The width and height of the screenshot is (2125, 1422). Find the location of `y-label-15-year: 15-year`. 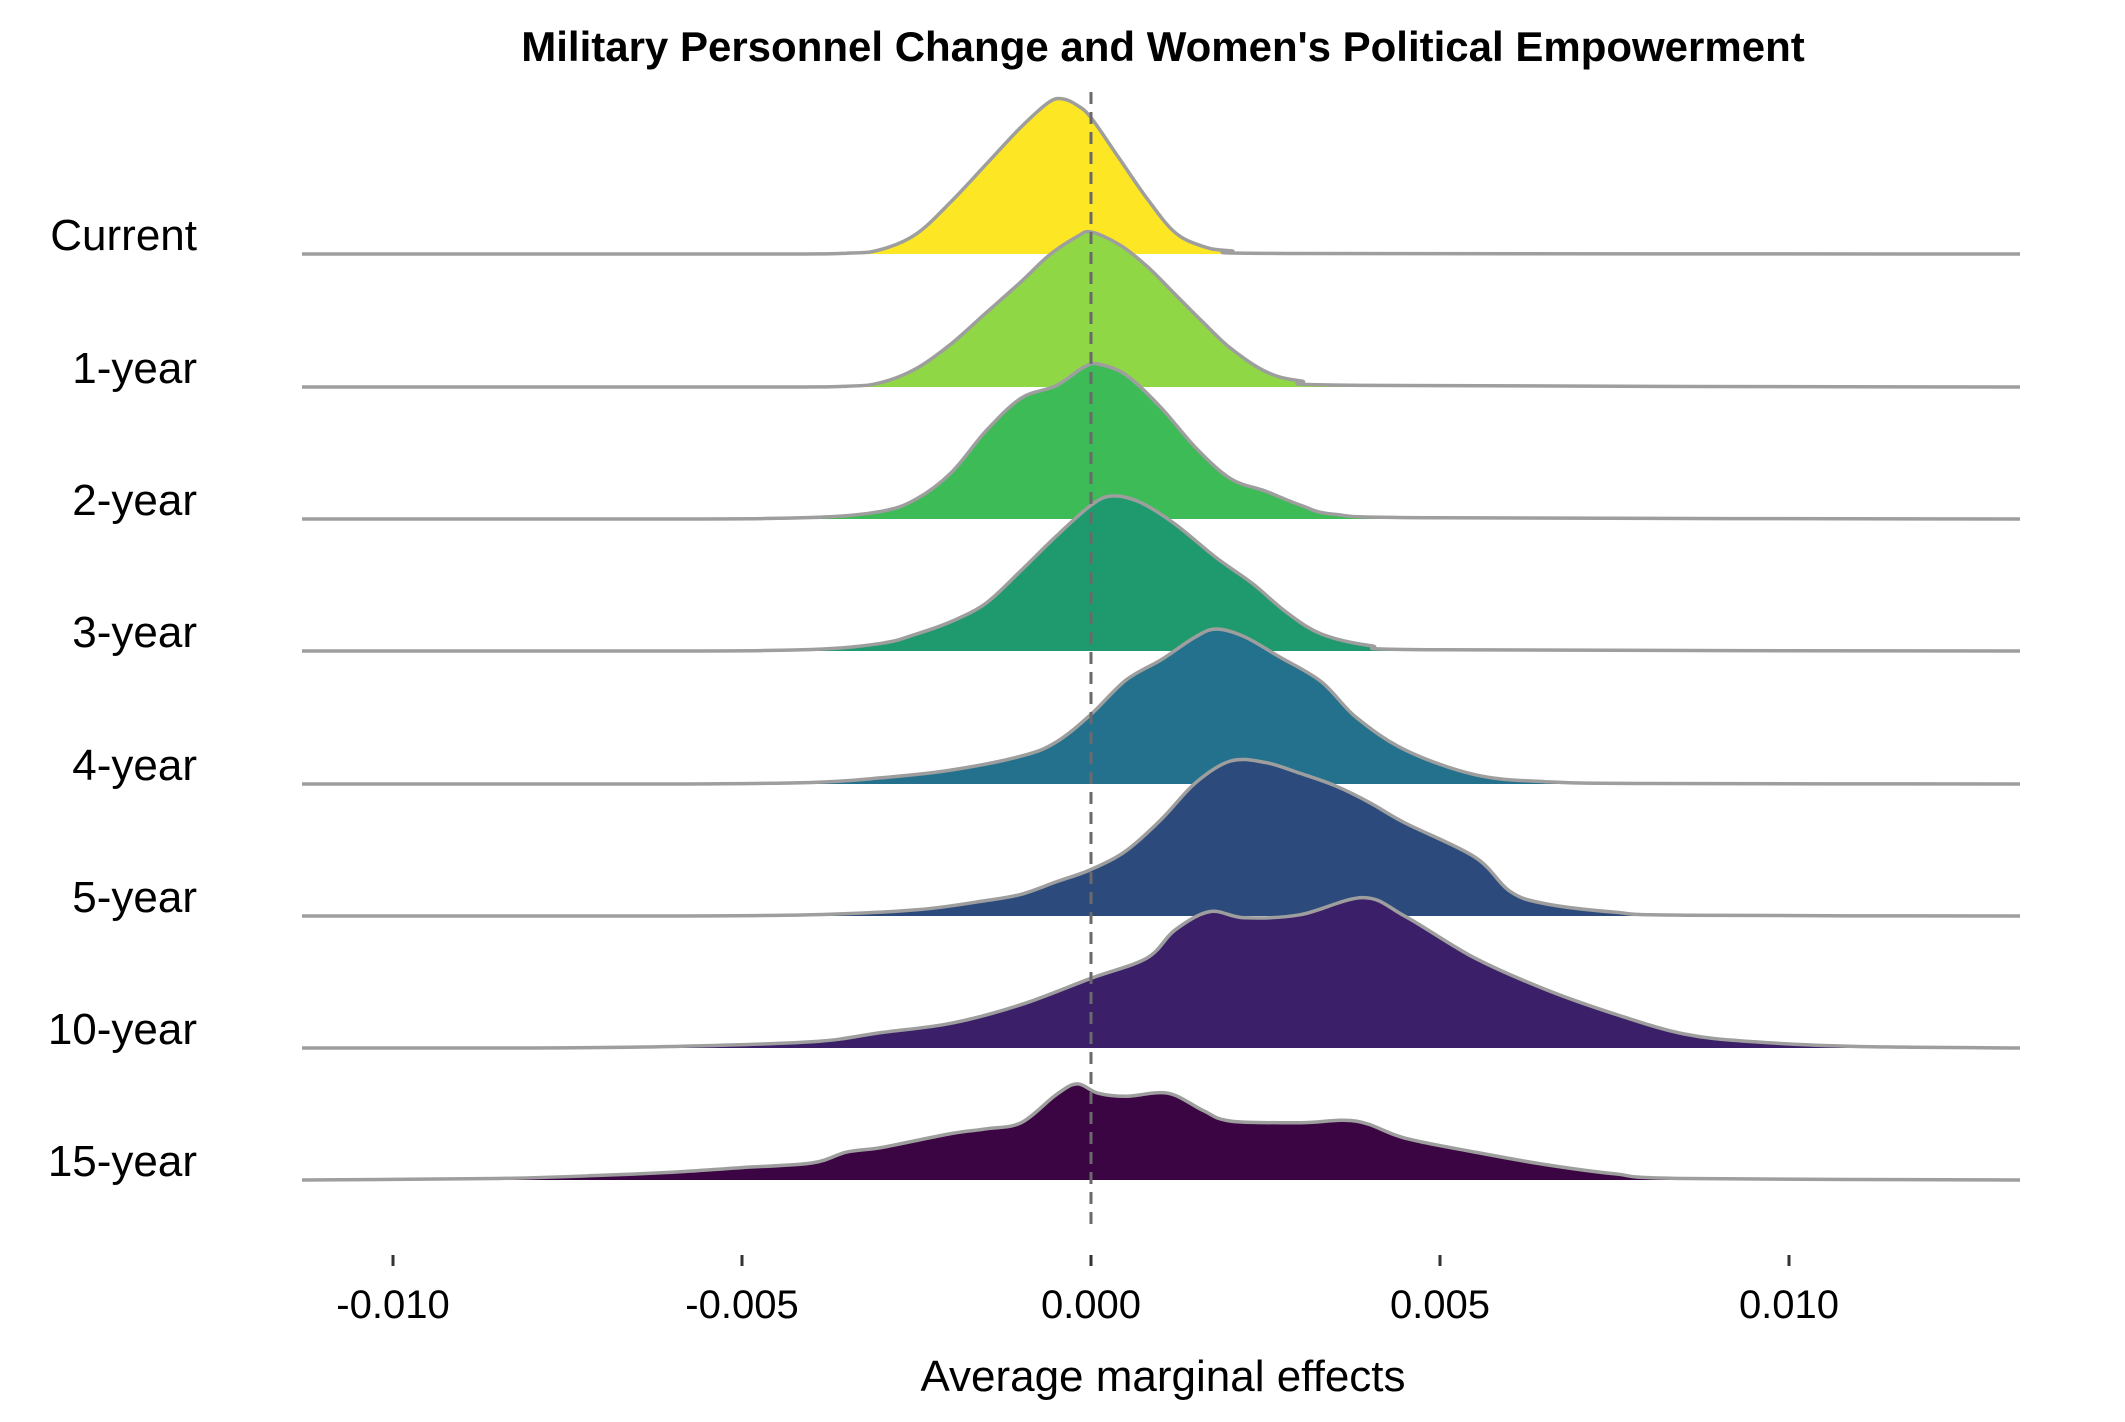

y-label-15-year: 15-year is located at coordinates (122, 1161).